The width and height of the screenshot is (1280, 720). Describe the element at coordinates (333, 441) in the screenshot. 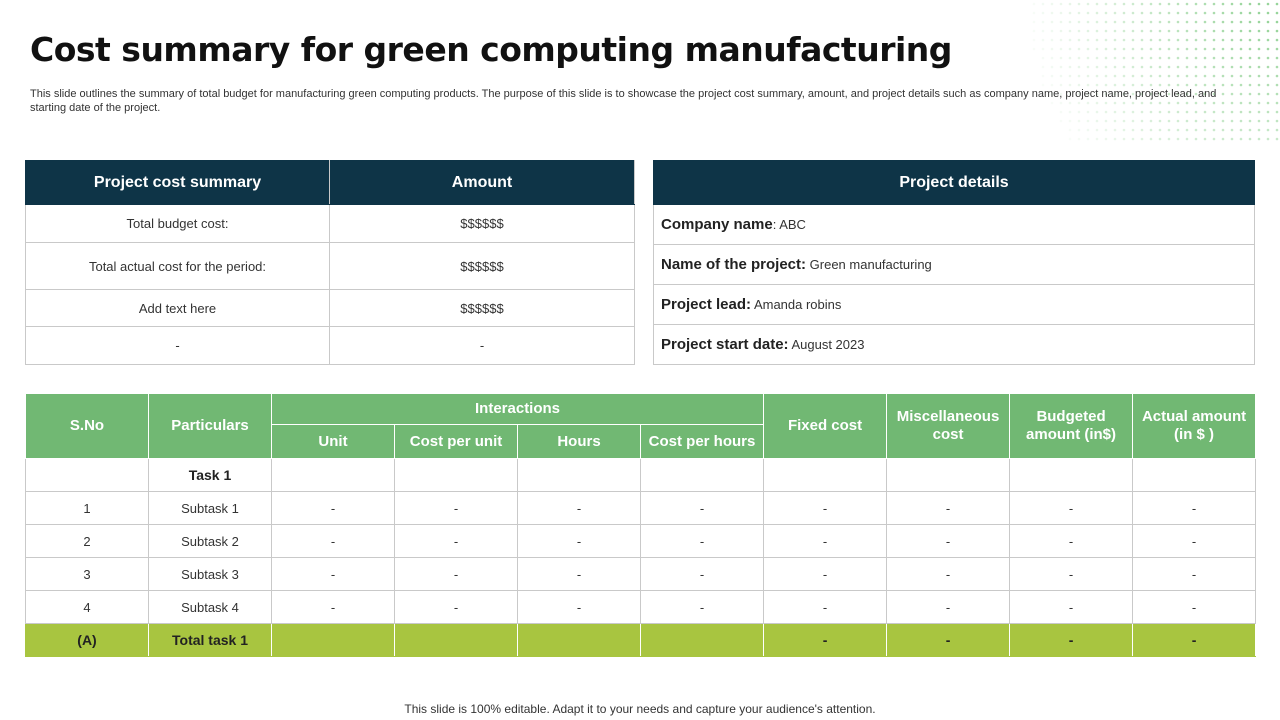

I see `unit-header: Unit` at that location.